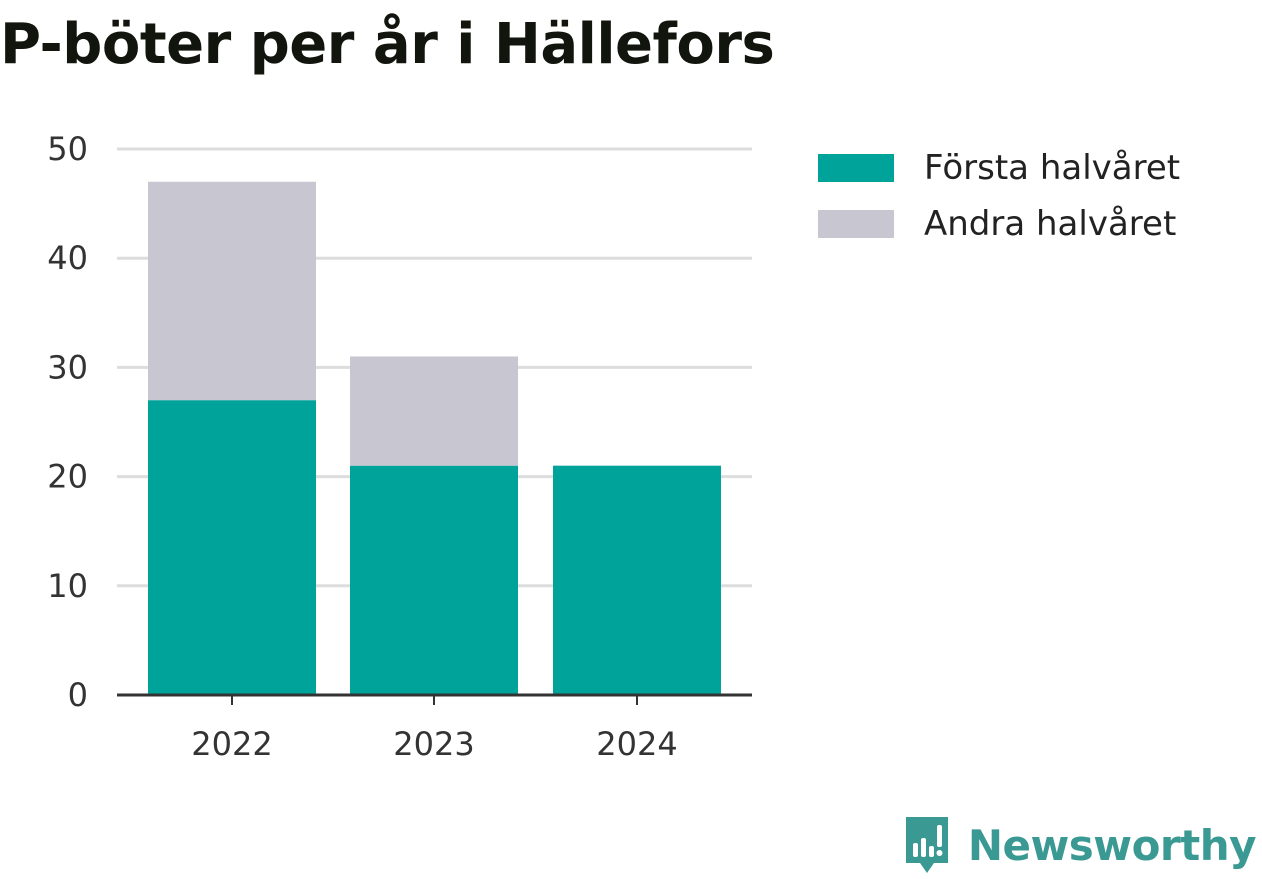  I want to click on y-tick-label-20: 20, so click(67, 477).